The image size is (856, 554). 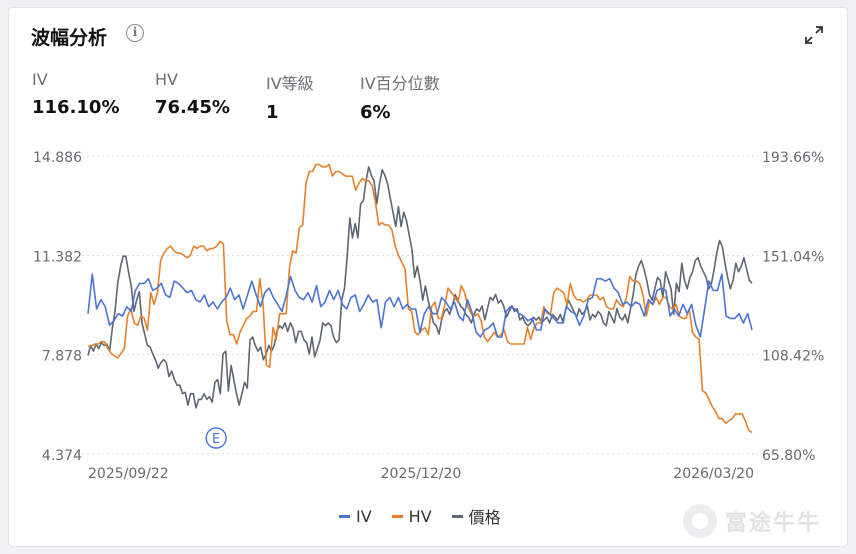 What do you see at coordinates (76, 94) in the screenshot?
I see `metric-iv: IV 116.10%` at bounding box center [76, 94].